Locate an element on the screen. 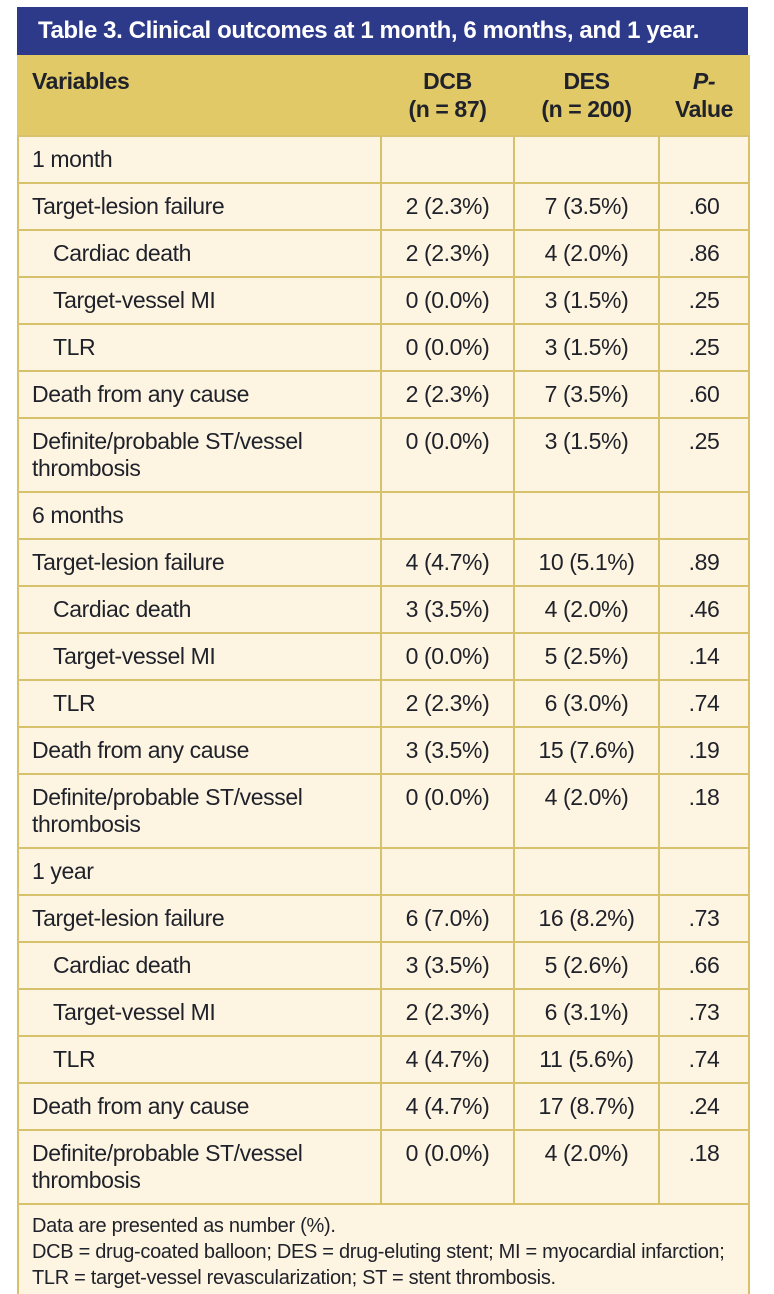 This screenshot has width=774, height=1294. cell-des-value: 6 (3.0%) is located at coordinates (586, 703).